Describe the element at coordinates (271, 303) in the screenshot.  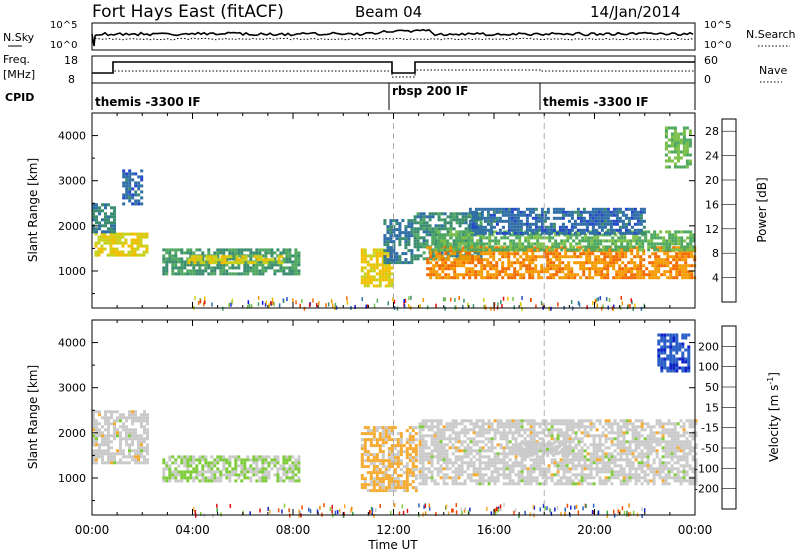
I see `power-speckle` at that location.